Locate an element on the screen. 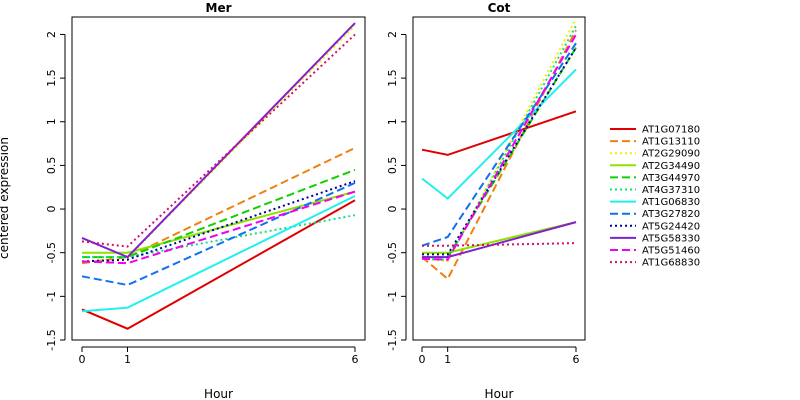 This screenshot has width=800, height=400. series-line-at5g58330 is located at coordinates (499, 240).